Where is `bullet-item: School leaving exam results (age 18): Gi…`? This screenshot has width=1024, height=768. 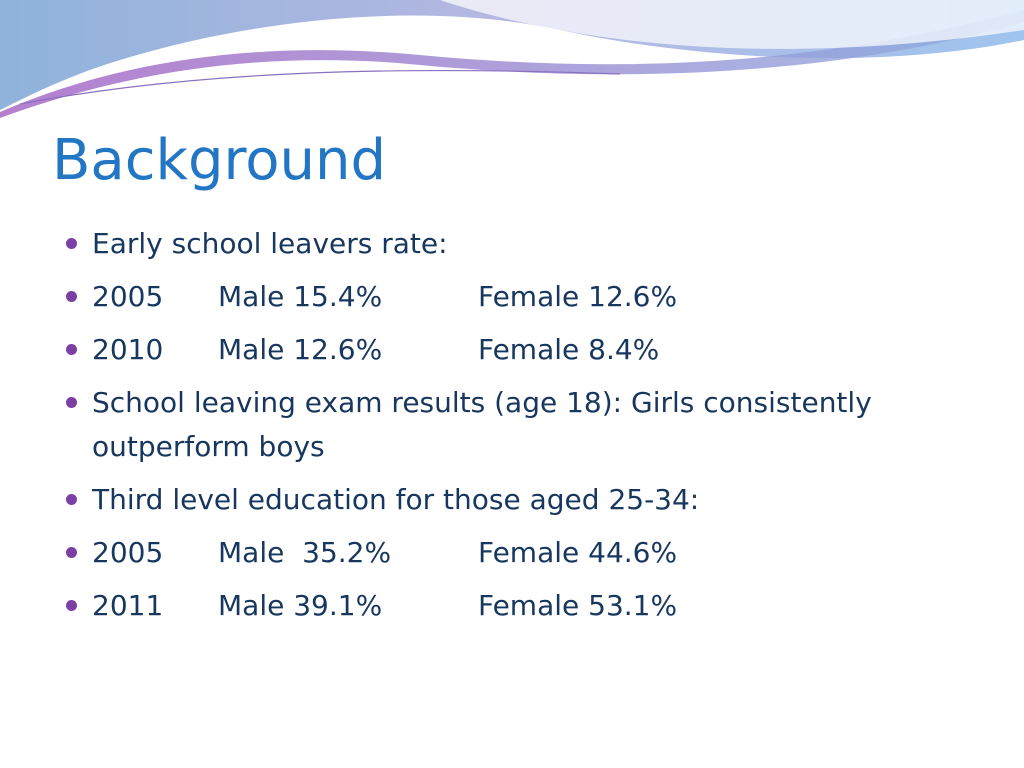 bullet-item: School leaving exam results (age 18): Gi… is located at coordinates (509, 425).